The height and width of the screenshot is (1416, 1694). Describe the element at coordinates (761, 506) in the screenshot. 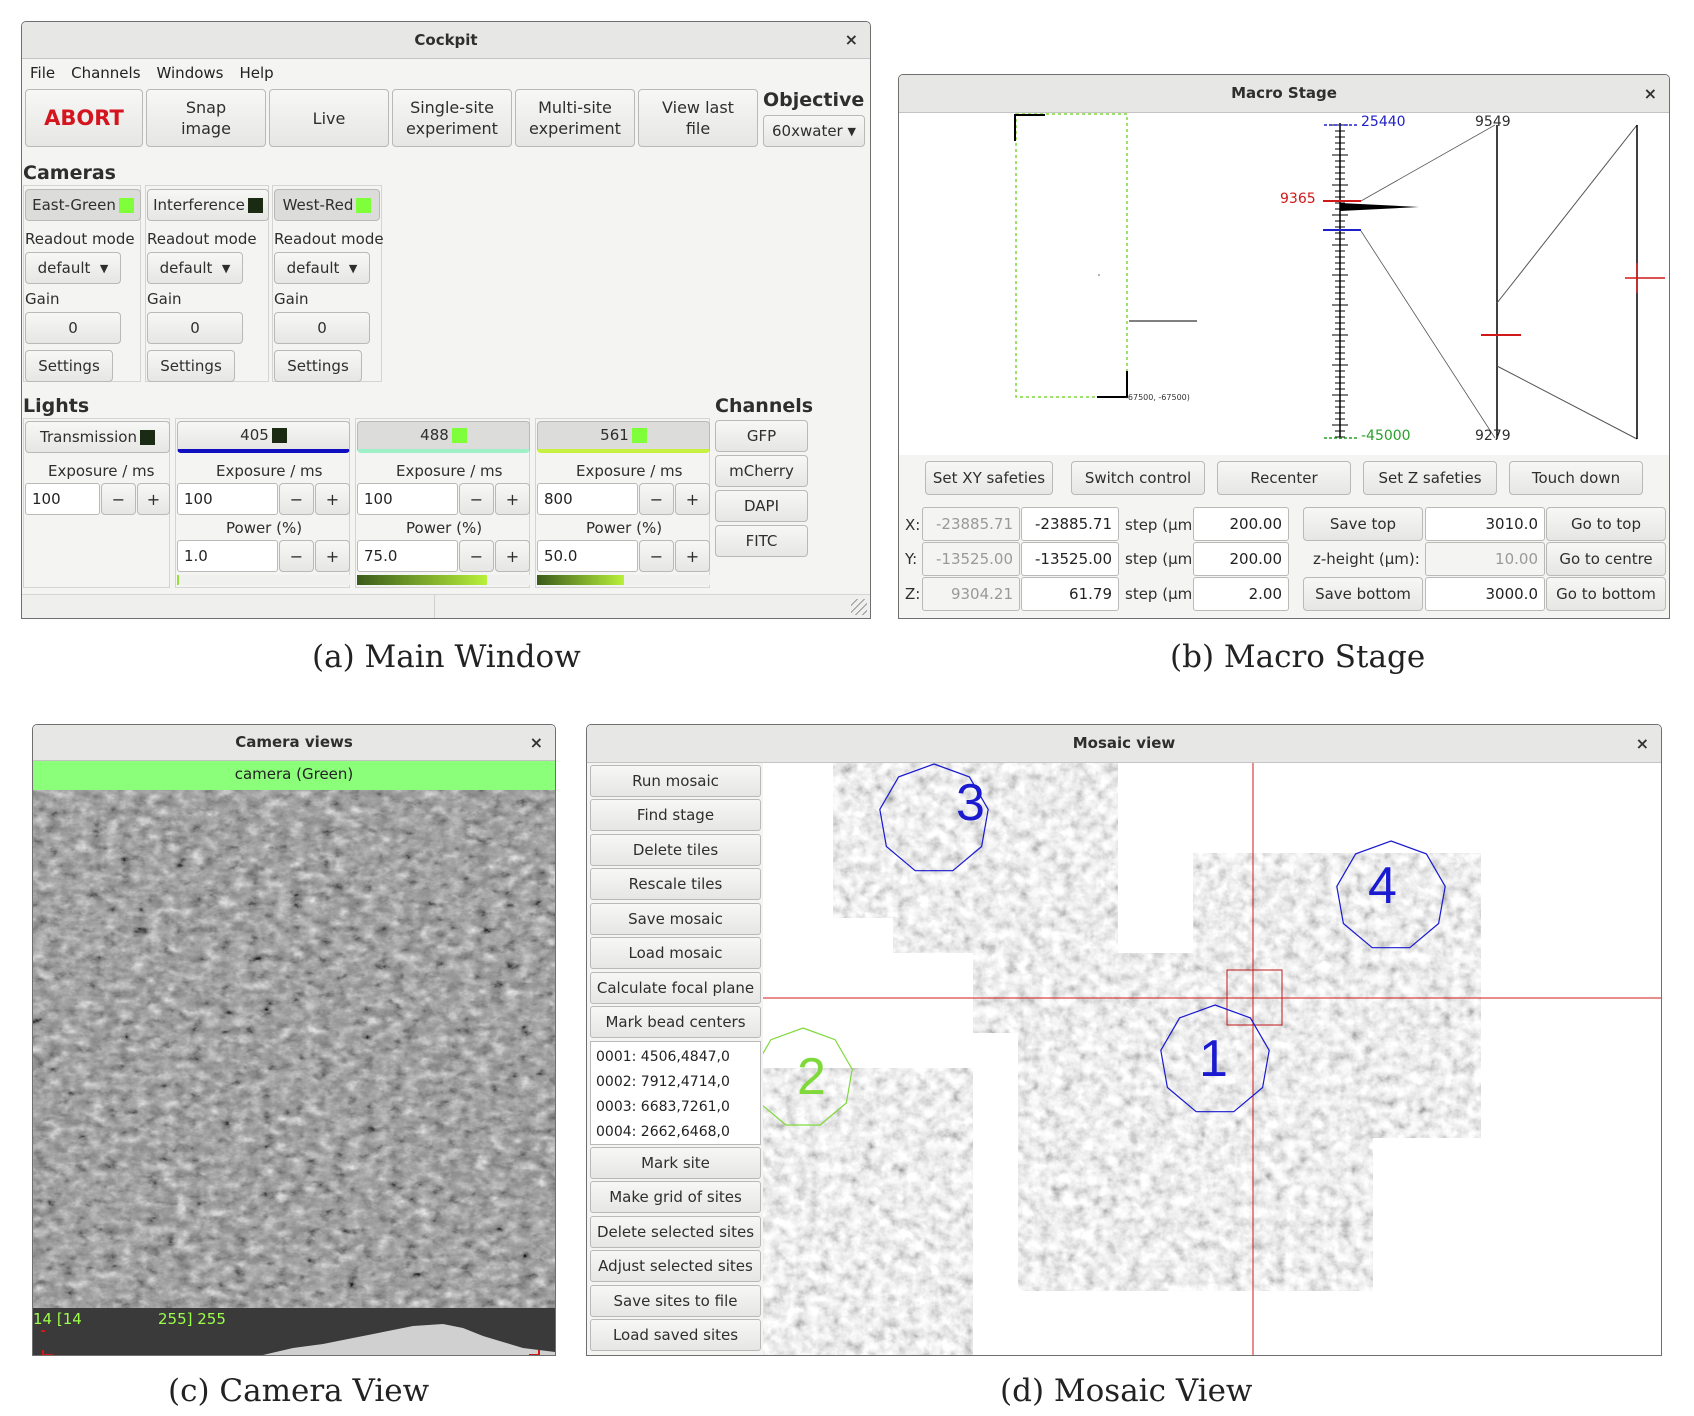

I see `channel-dapi-button: DAPI` at that location.